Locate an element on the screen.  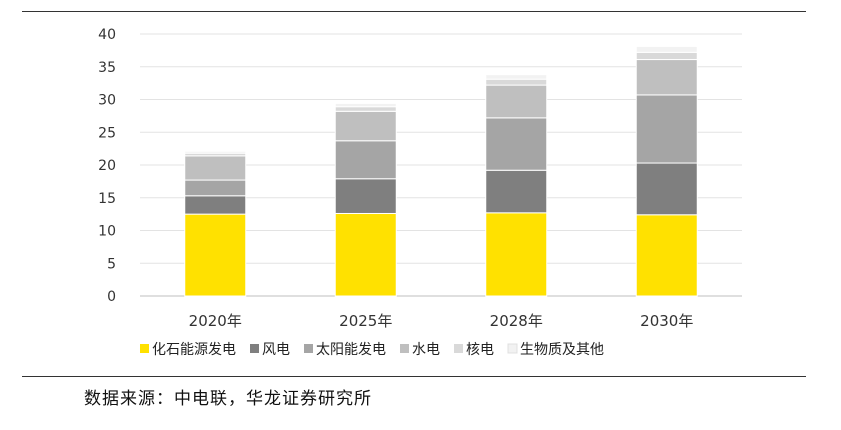
legend-label: 生物质及其他 is located at coordinates (562, 350).